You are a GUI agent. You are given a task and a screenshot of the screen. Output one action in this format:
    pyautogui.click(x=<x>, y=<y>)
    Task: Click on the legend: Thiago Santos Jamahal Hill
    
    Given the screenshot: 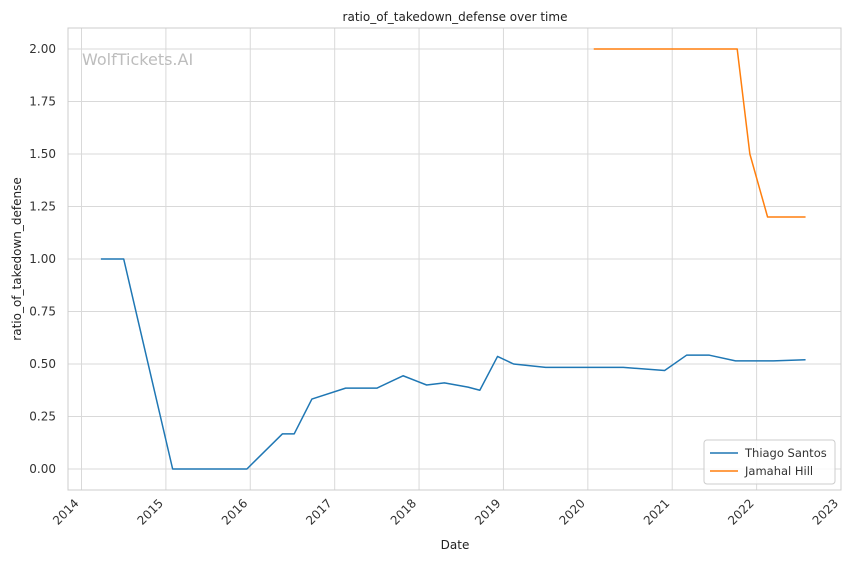 What is the action you would take?
    pyautogui.click(x=769, y=462)
    